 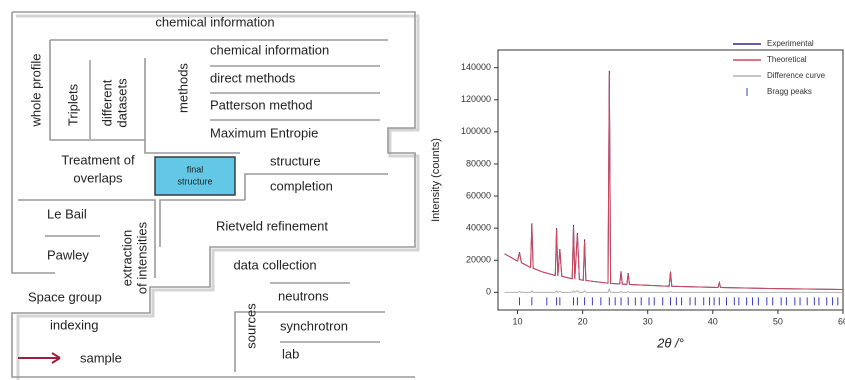 What do you see at coordinates (74, 324) in the screenshot?
I see `indexing: indexing` at bounding box center [74, 324].